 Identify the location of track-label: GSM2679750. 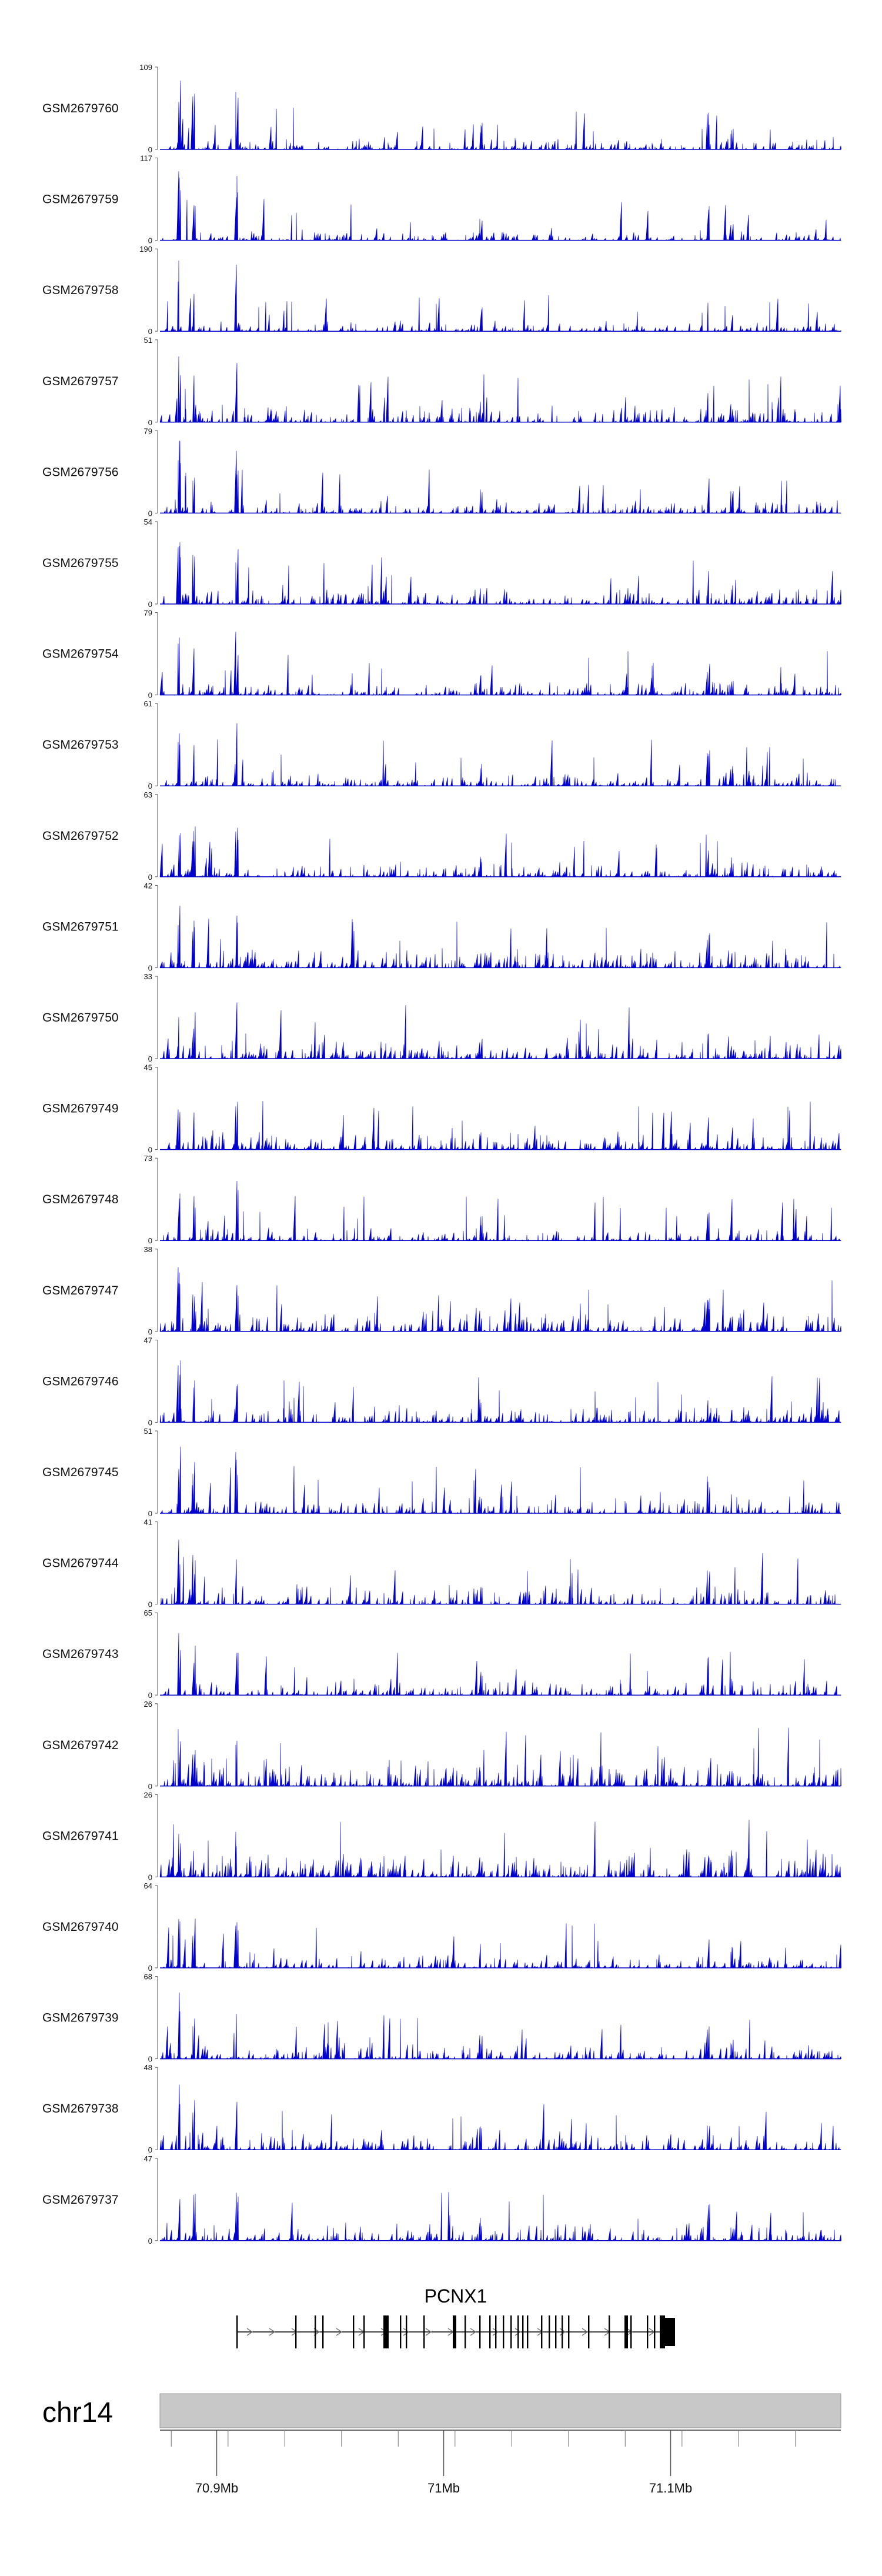
(80, 1018).